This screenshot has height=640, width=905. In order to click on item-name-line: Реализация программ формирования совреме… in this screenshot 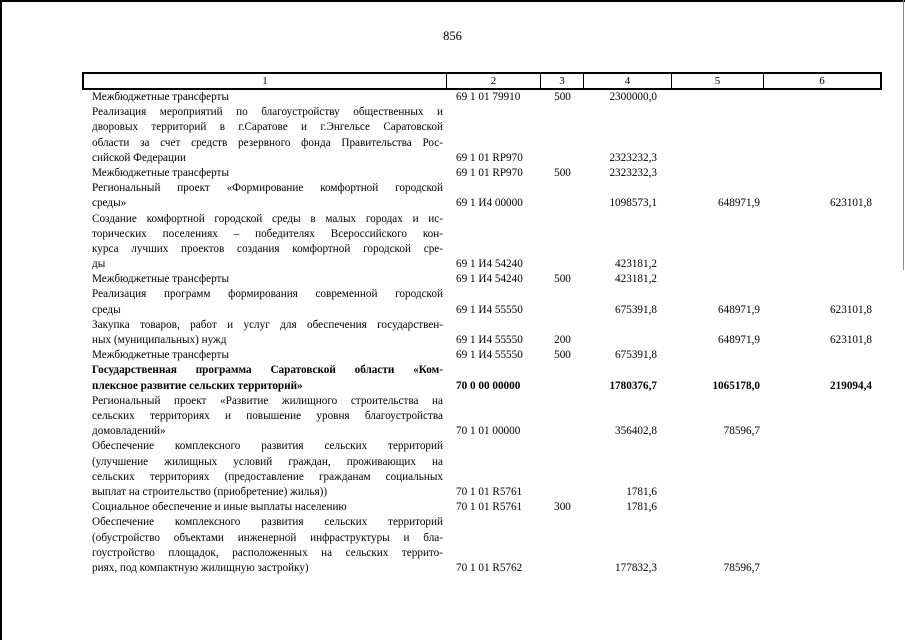, I will do `click(267, 294)`.